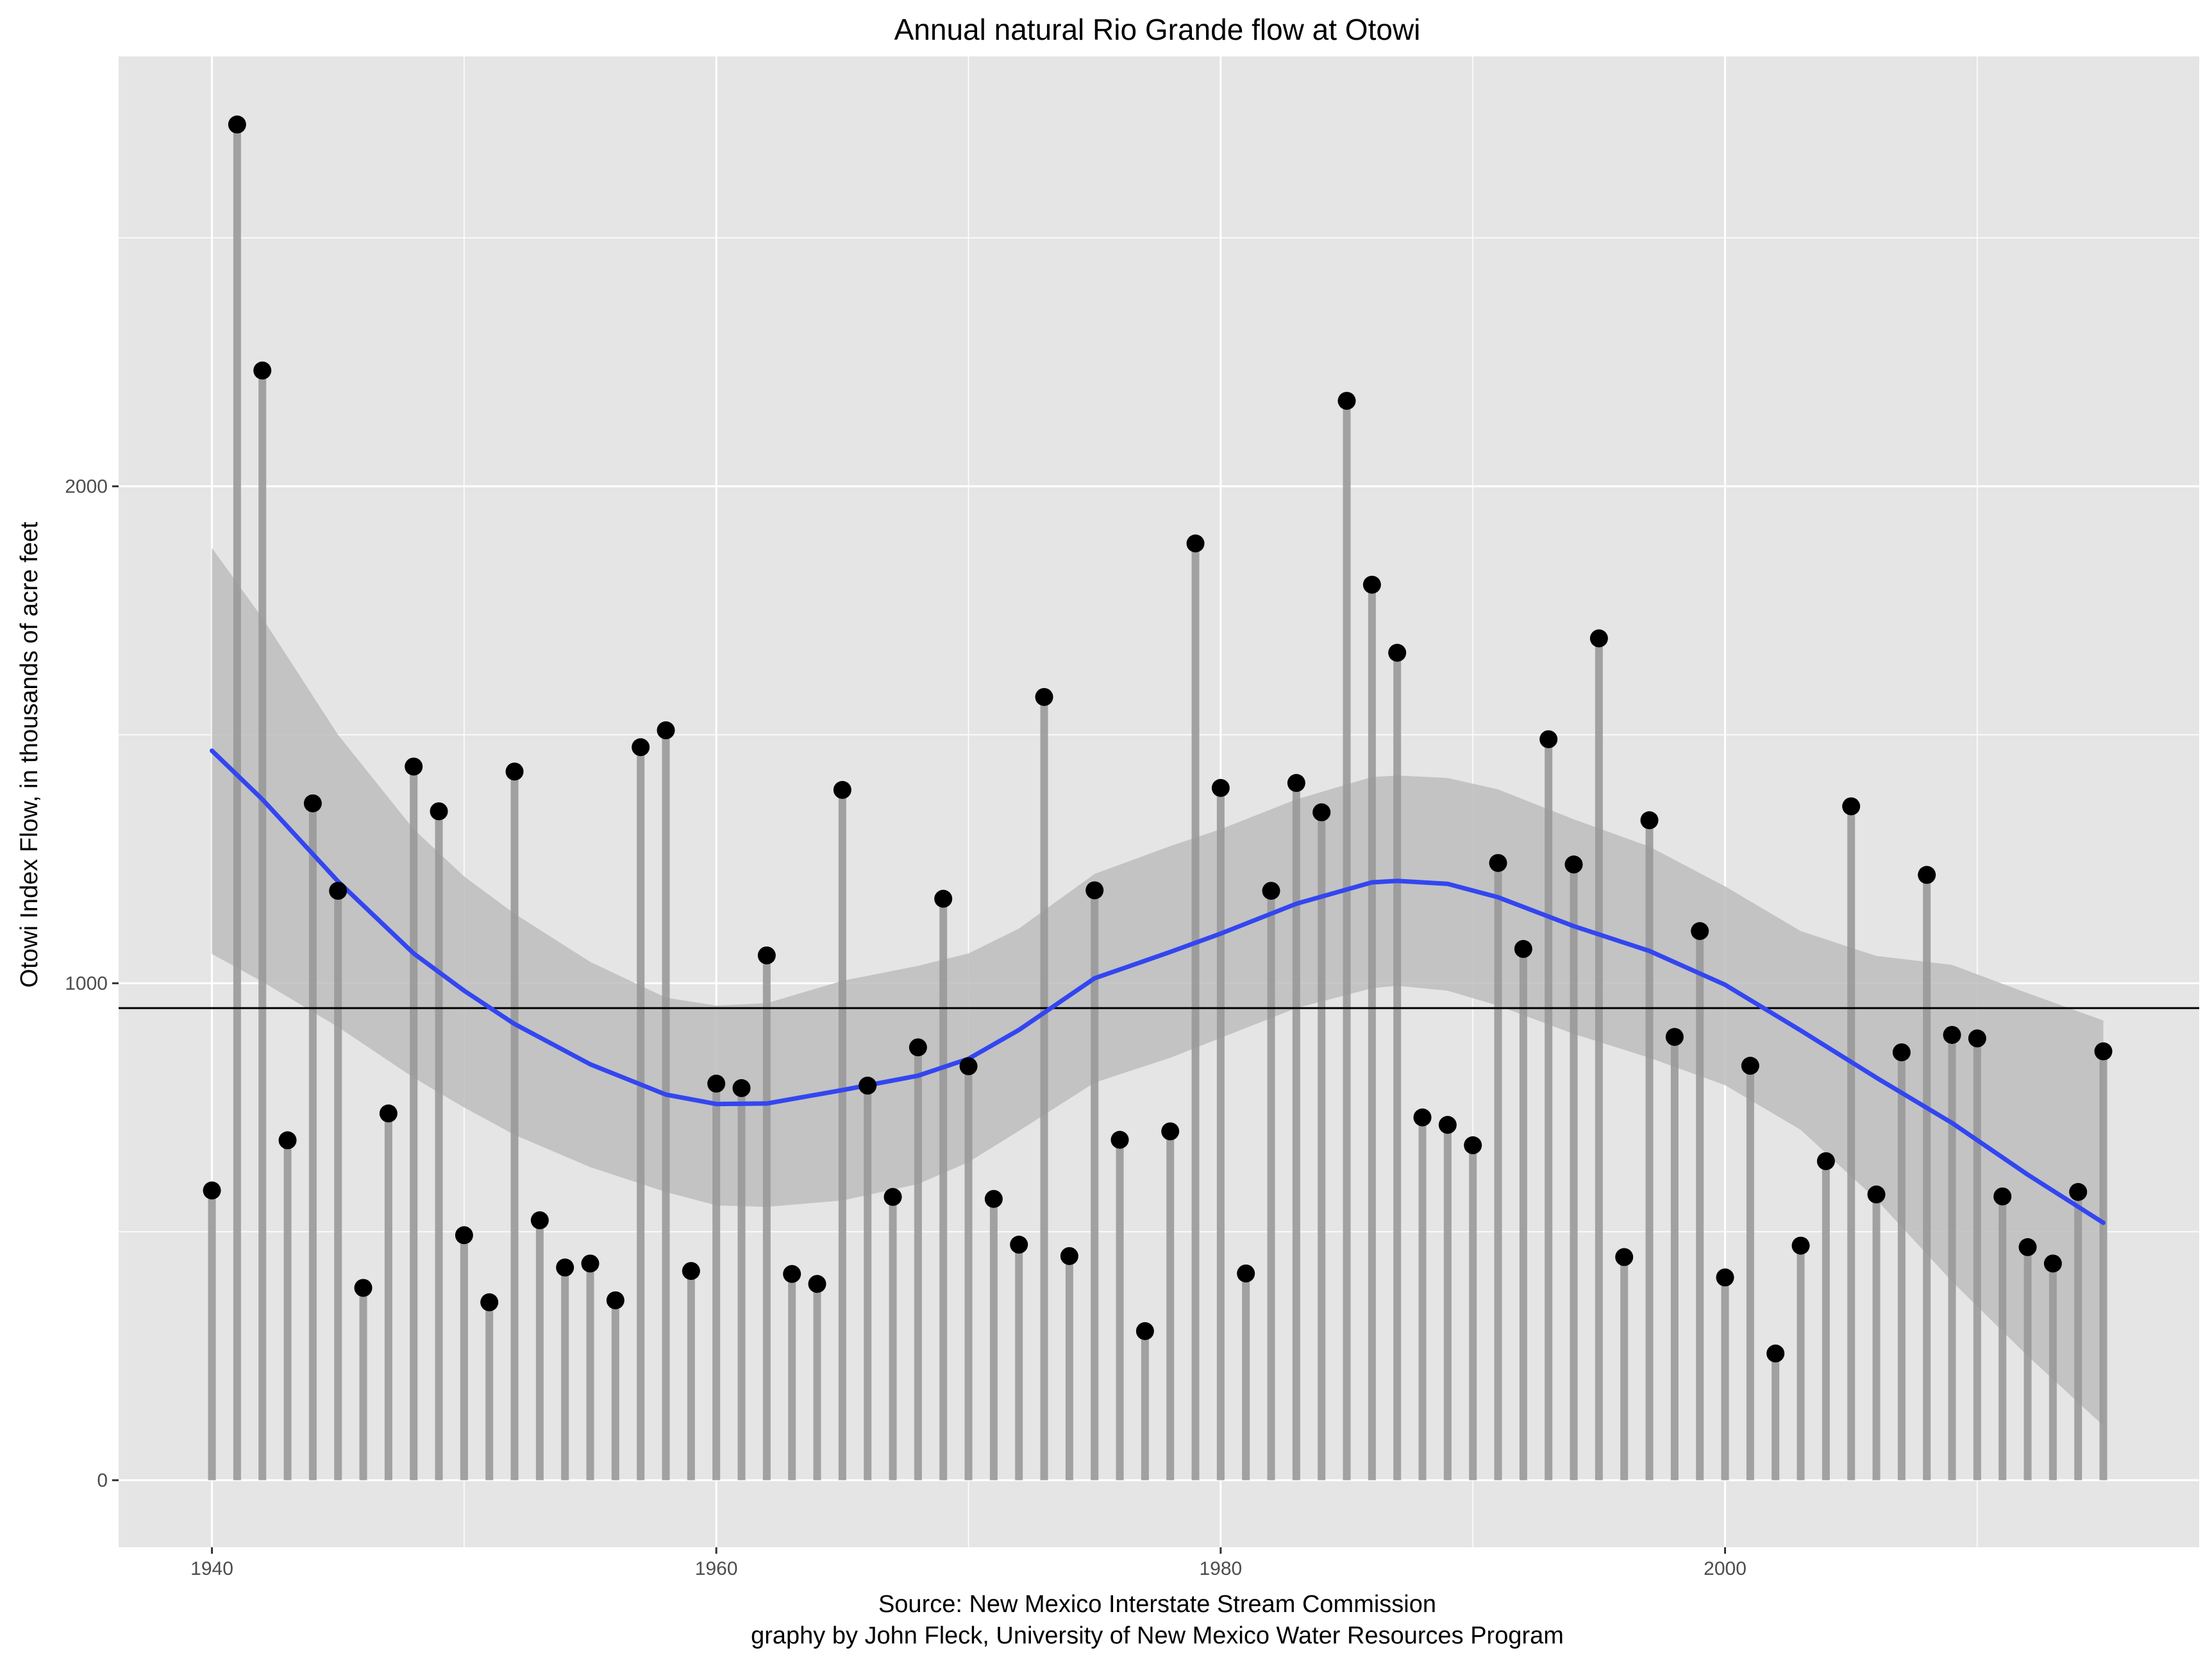  Describe the element at coordinates (842, 789) in the screenshot. I see `flow-point-1965` at that location.